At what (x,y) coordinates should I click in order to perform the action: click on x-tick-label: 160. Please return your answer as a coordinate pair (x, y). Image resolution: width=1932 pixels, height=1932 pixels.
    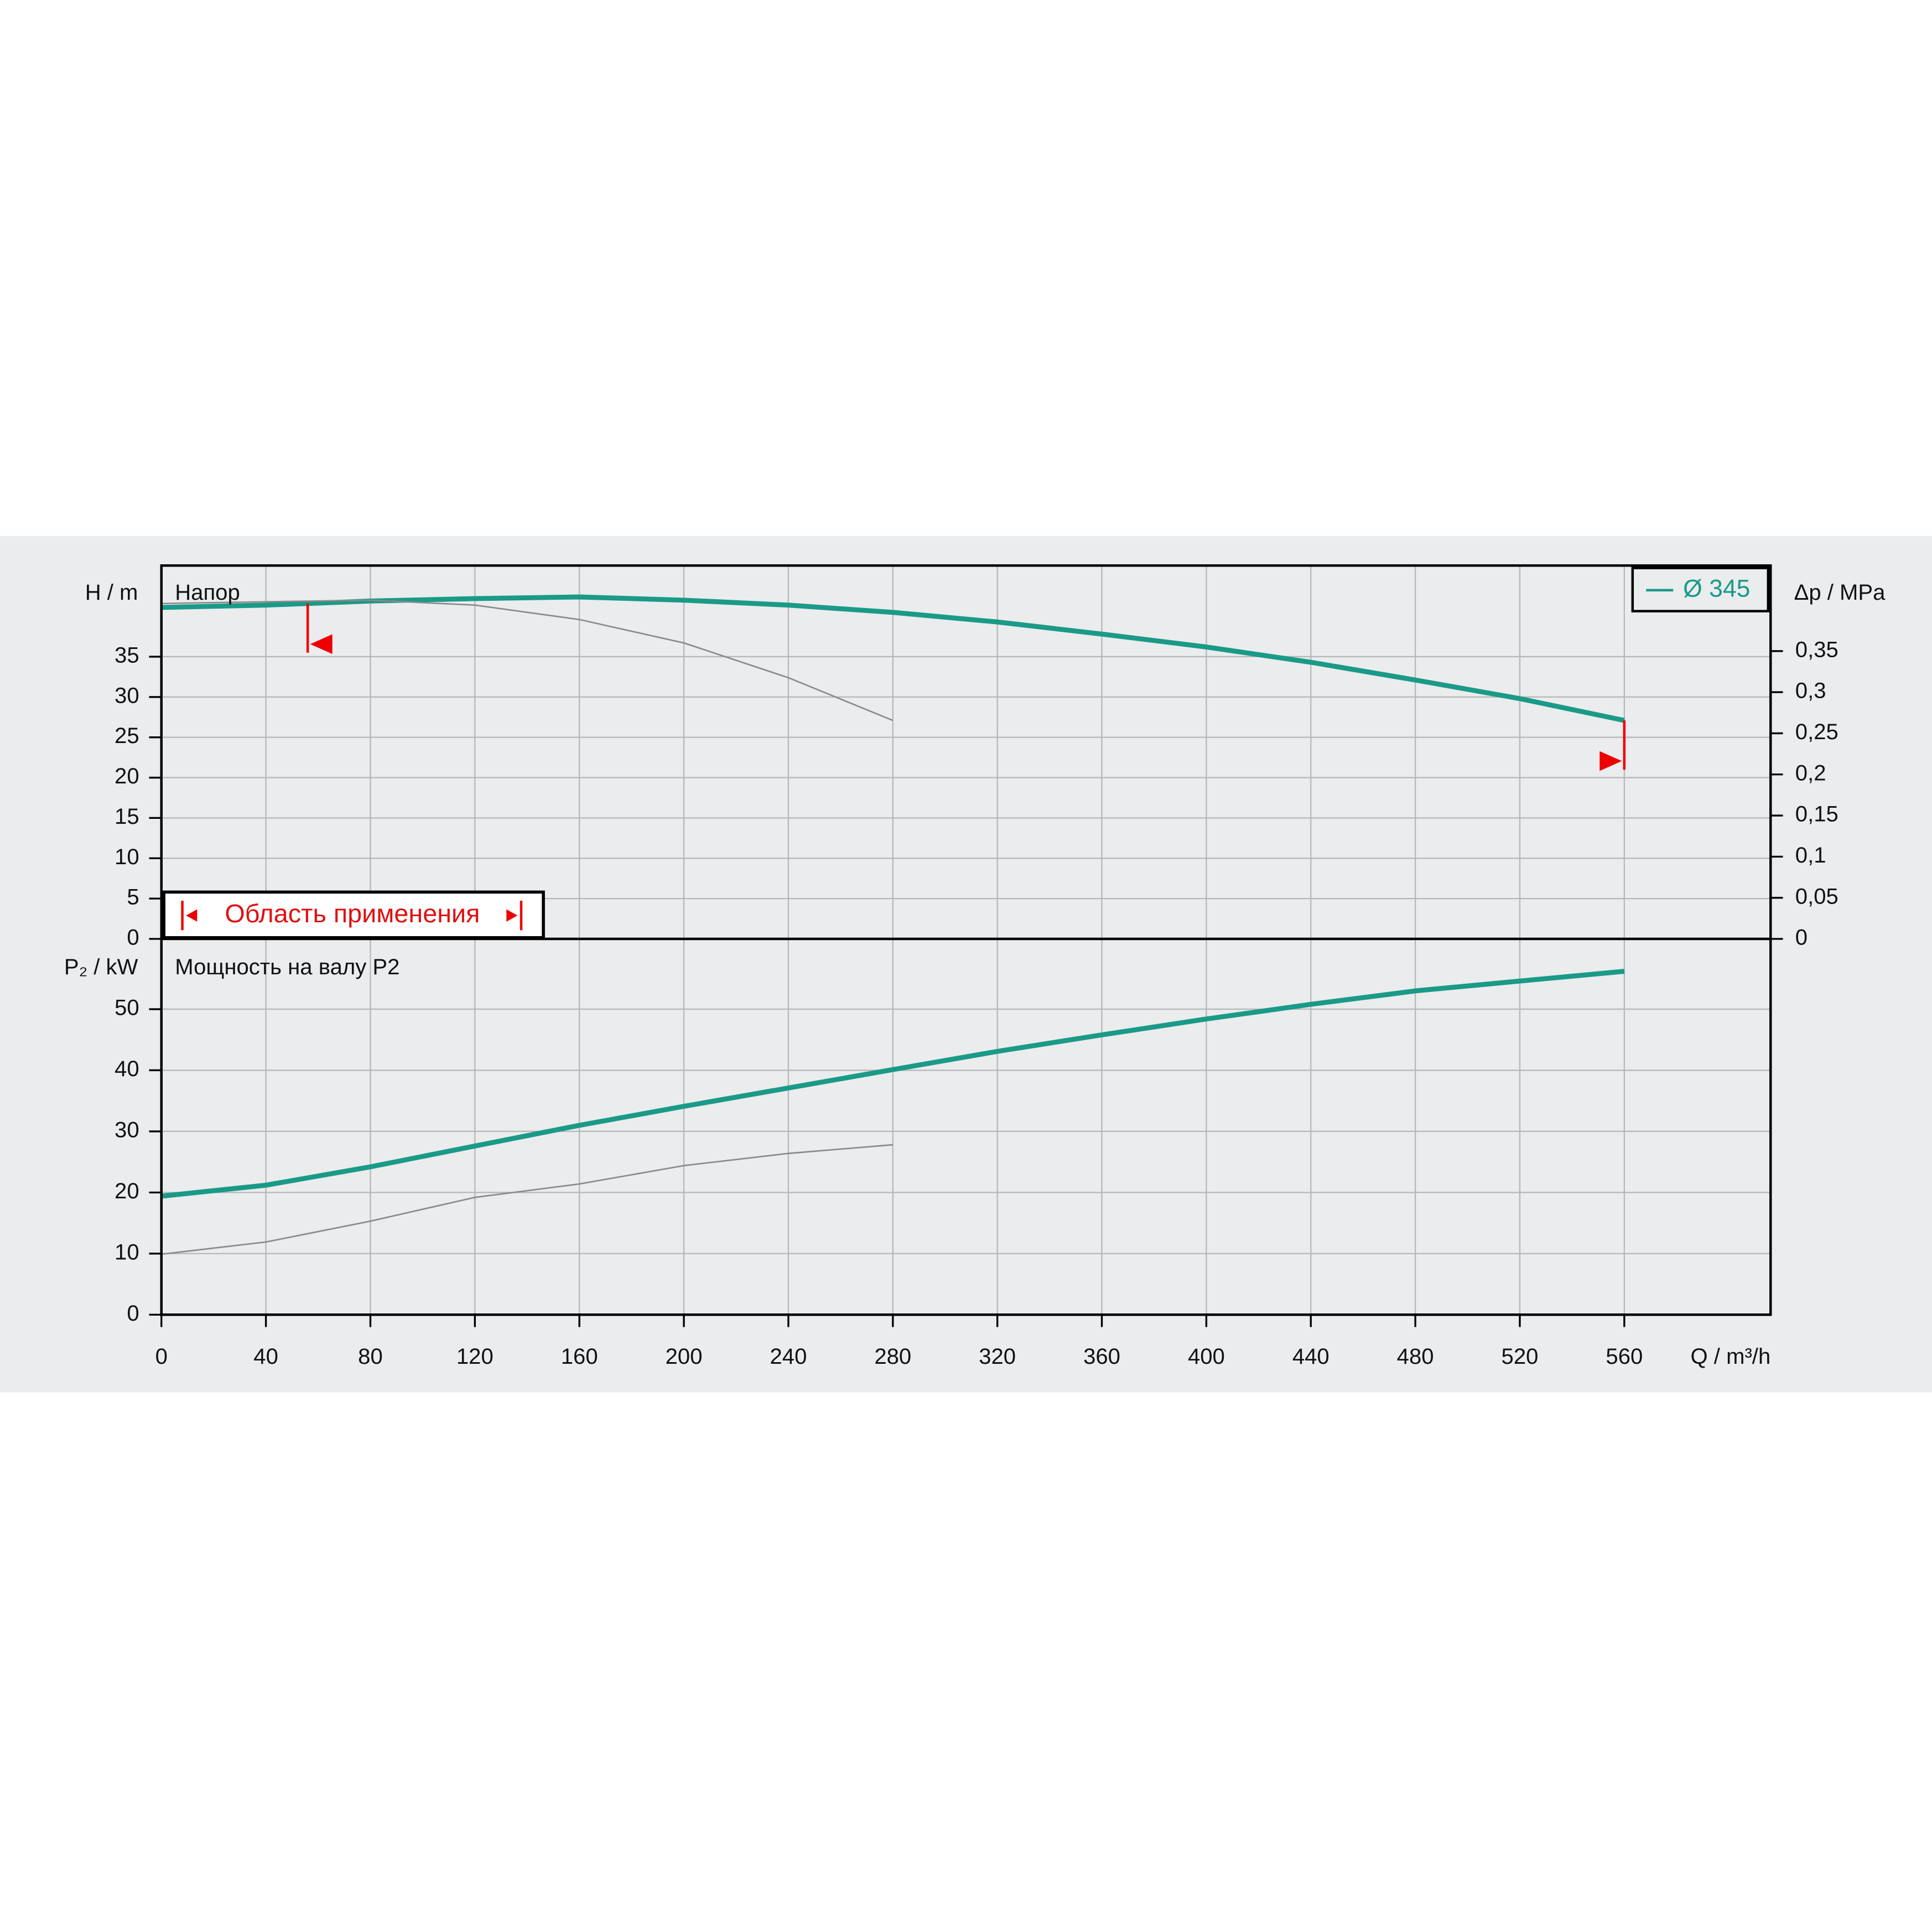
    Looking at the image, I should click on (580, 1356).